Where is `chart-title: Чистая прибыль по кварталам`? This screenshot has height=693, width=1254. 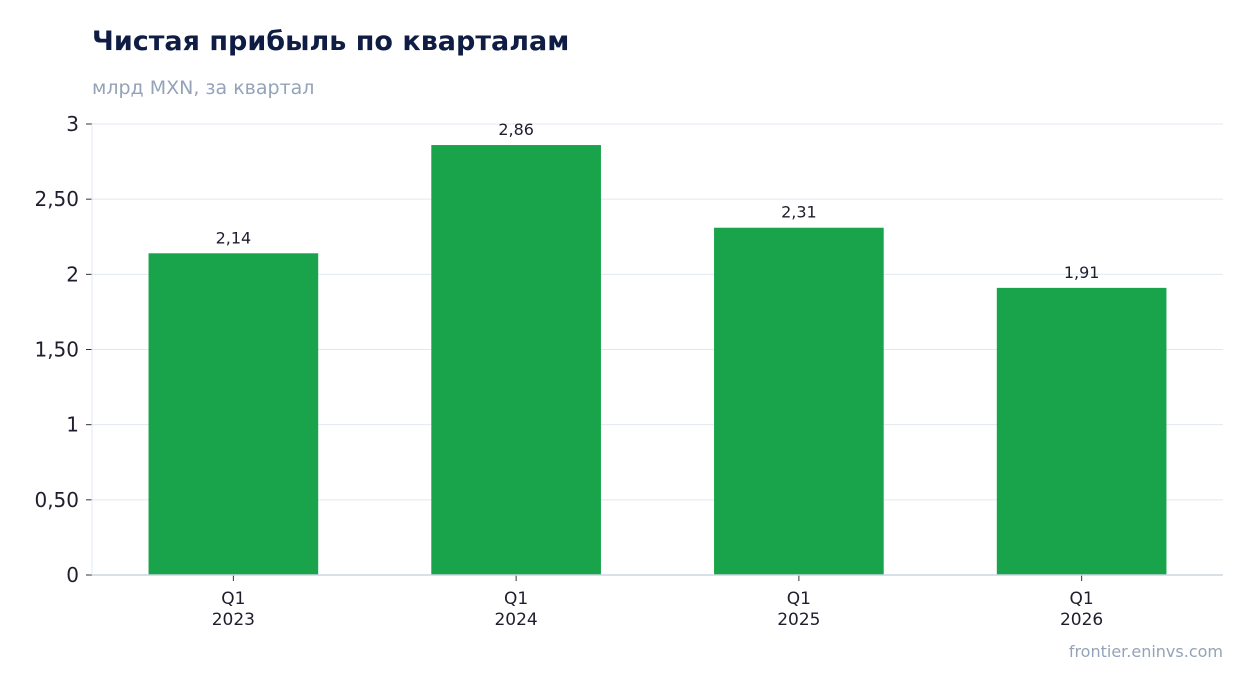
chart-title: Чистая прибыль по кварталам is located at coordinates (331, 41).